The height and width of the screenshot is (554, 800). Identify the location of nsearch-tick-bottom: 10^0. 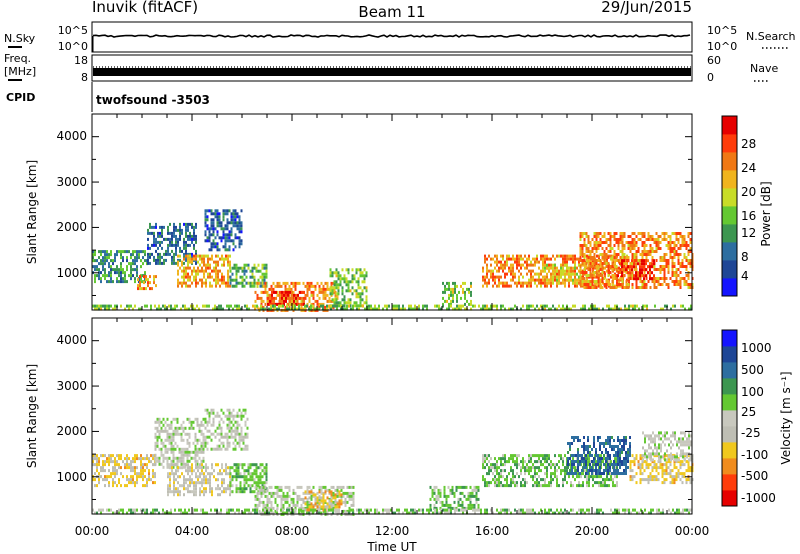
(722, 46).